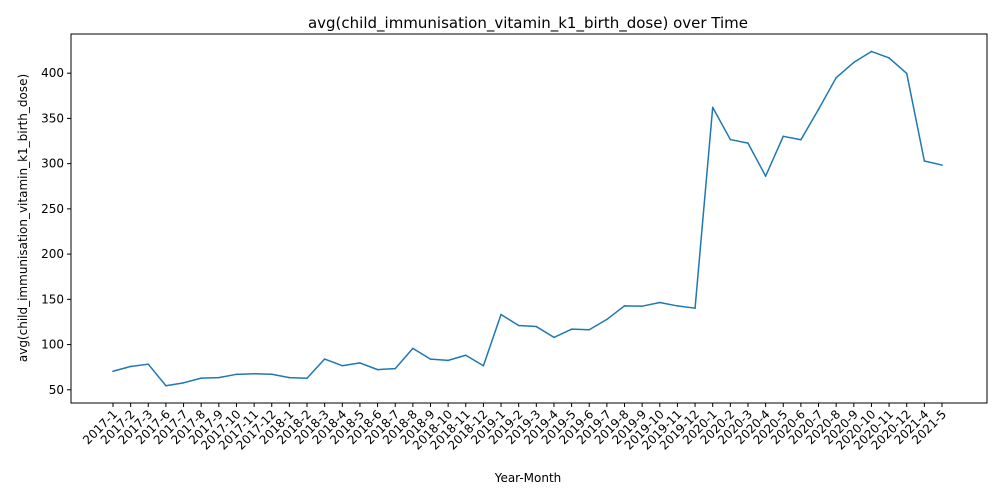 This screenshot has width=1000, height=500. I want to click on y-tick-label: 300, so click(52, 164).